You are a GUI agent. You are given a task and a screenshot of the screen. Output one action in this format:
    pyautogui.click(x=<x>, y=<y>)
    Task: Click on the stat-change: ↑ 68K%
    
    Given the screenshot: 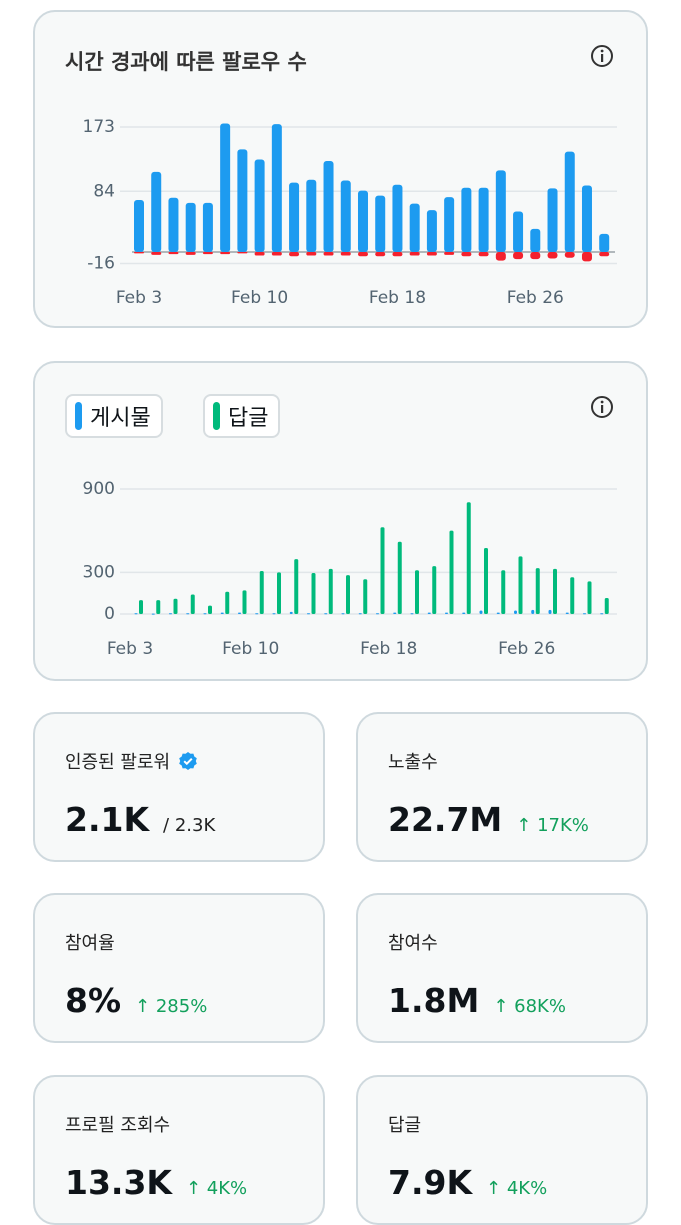 What is the action you would take?
    pyautogui.click(x=529, y=1006)
    